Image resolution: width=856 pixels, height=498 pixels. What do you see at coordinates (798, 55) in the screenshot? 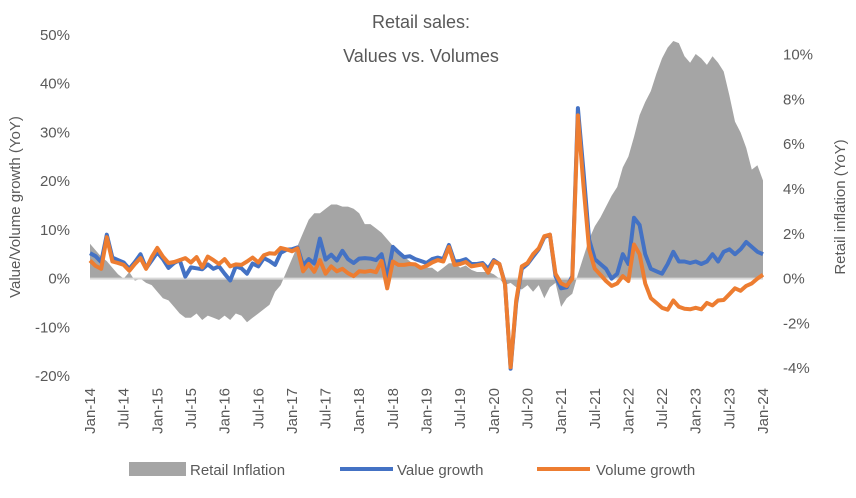
I see `right-tick-label: 10%` at bounding box center [798, 55].